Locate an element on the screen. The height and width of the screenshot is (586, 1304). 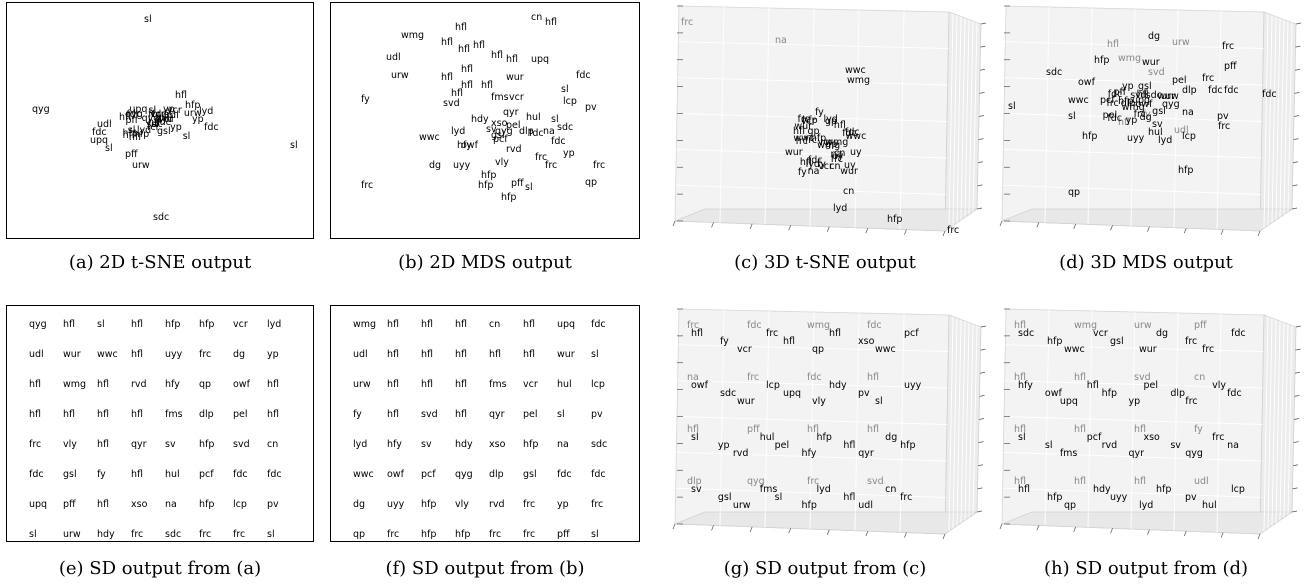
mds2d-point-label: dlp is located at coordinates (526, 131).